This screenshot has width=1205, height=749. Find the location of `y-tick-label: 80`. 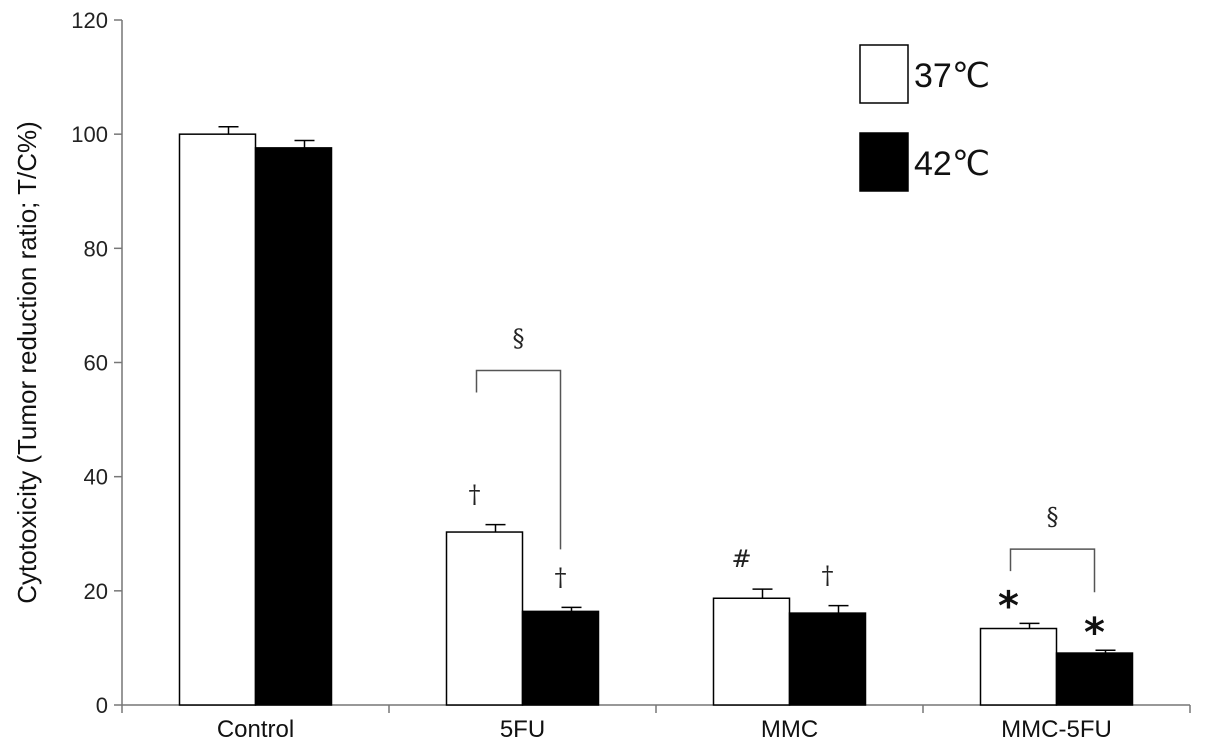

y-tick-label: 80 is located at coordinates (96, 248).